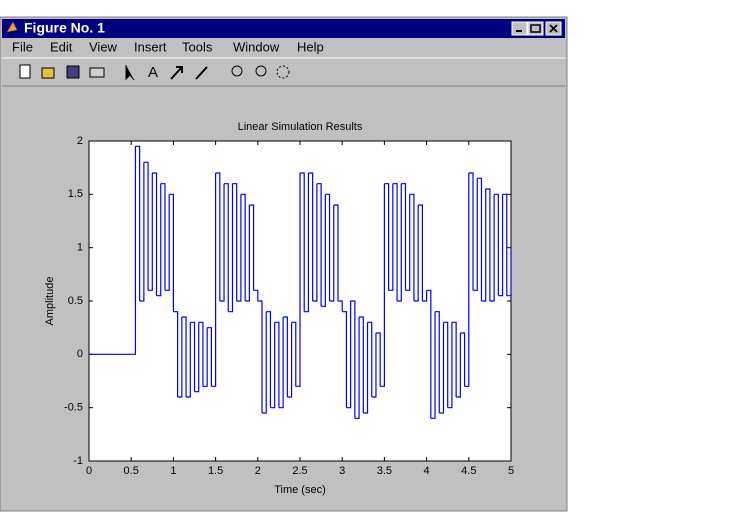 The height and width of the screenshot is (526, 750). I want to click on line-tool-icon, so click(201, 73).